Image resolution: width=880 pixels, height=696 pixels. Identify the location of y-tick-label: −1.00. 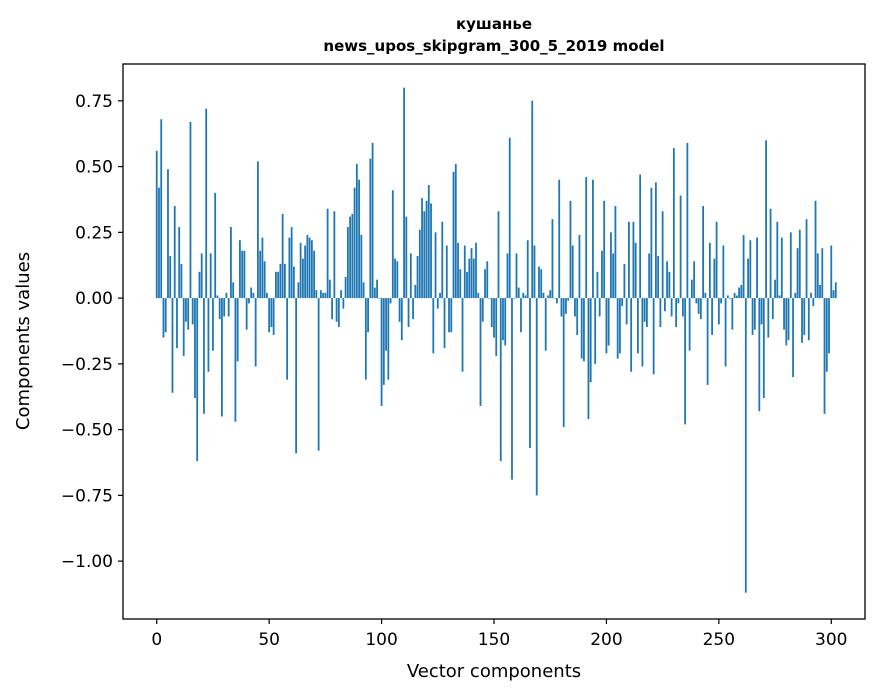
(87, 562).